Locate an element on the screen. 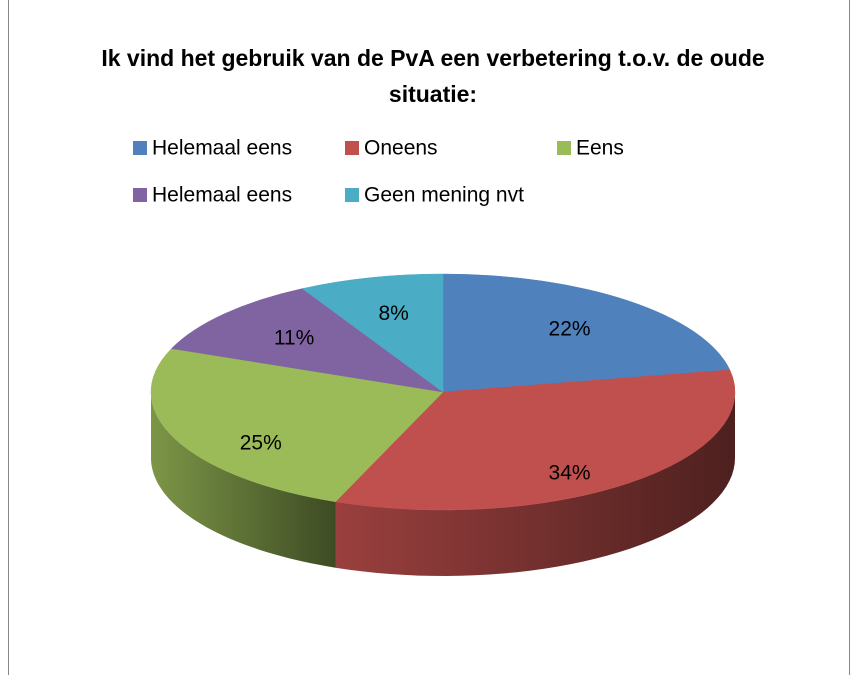  data-label: 25% is located at coordinates (261, 442).